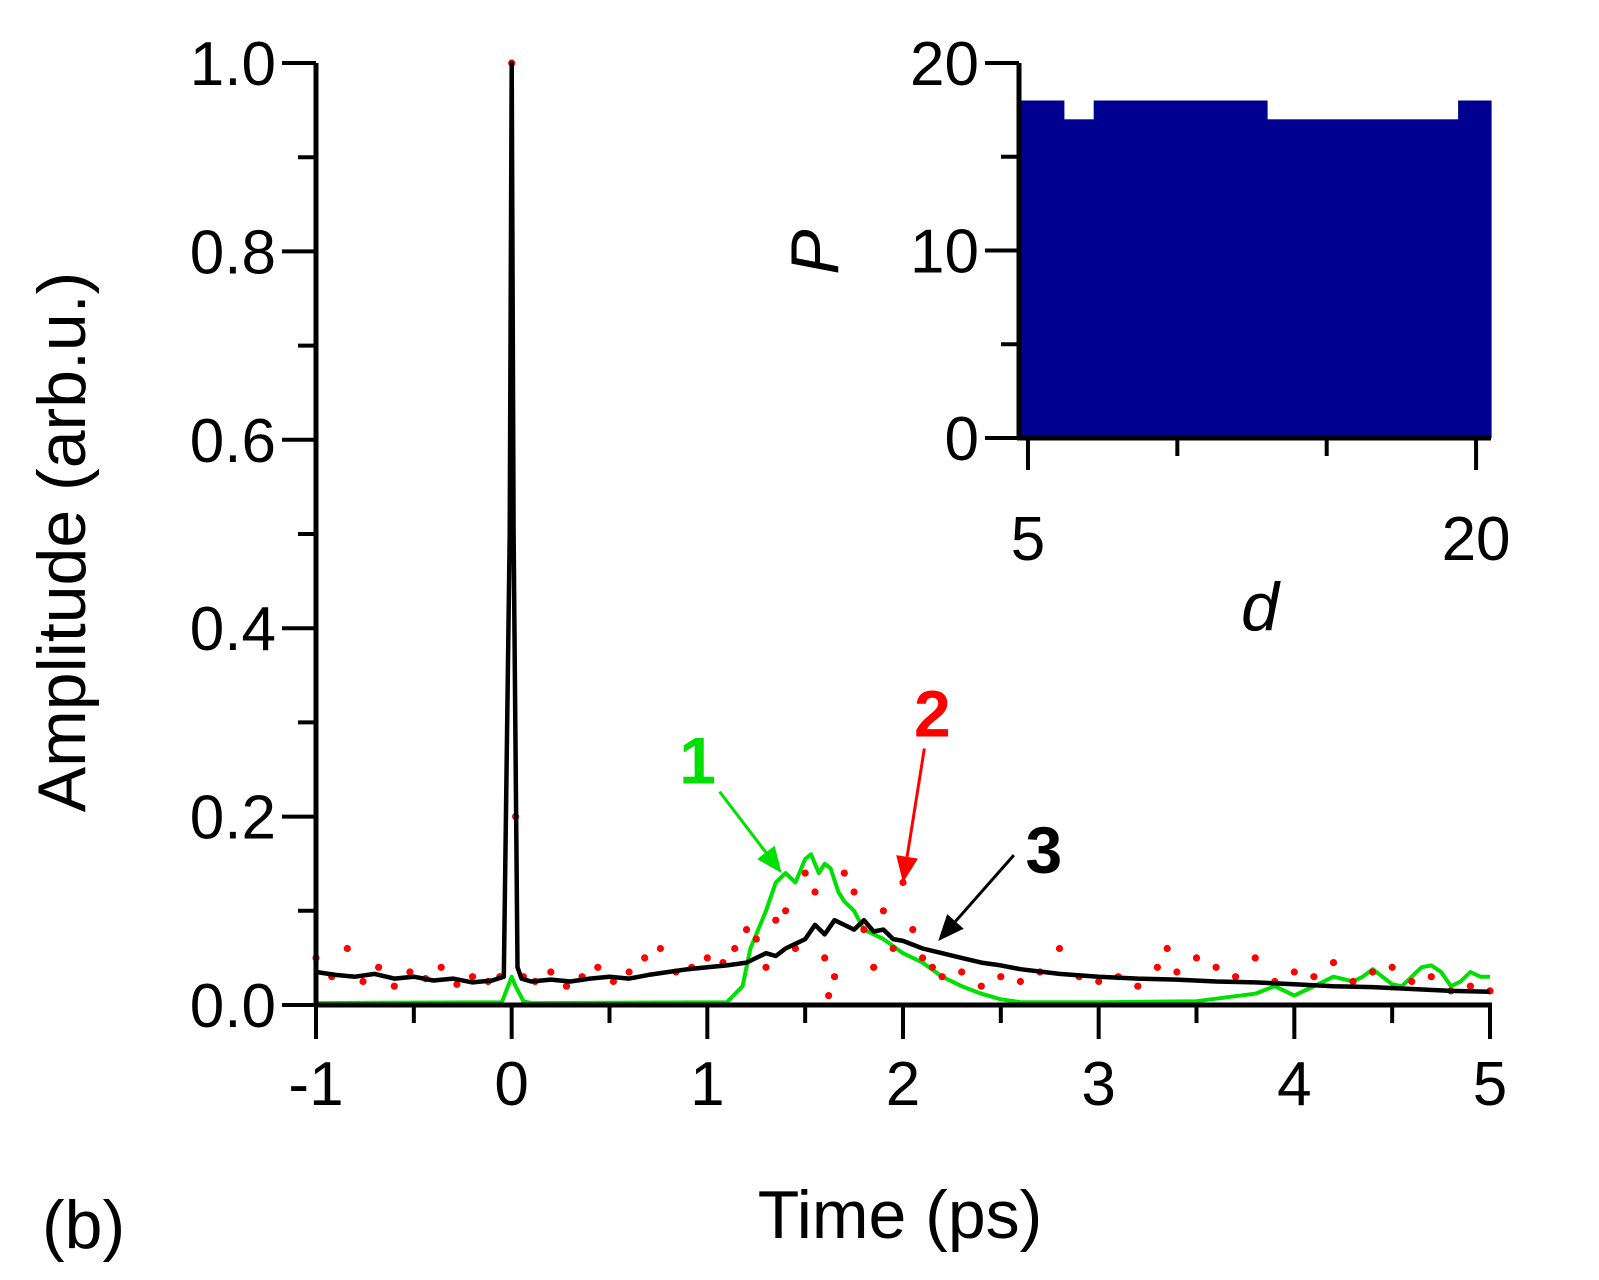 This screenshot has width=1599, height=1280. Describe the element at coordinates (233, 629) in the screenshot. I see `main-y-tick-label: 0.4` at that location.